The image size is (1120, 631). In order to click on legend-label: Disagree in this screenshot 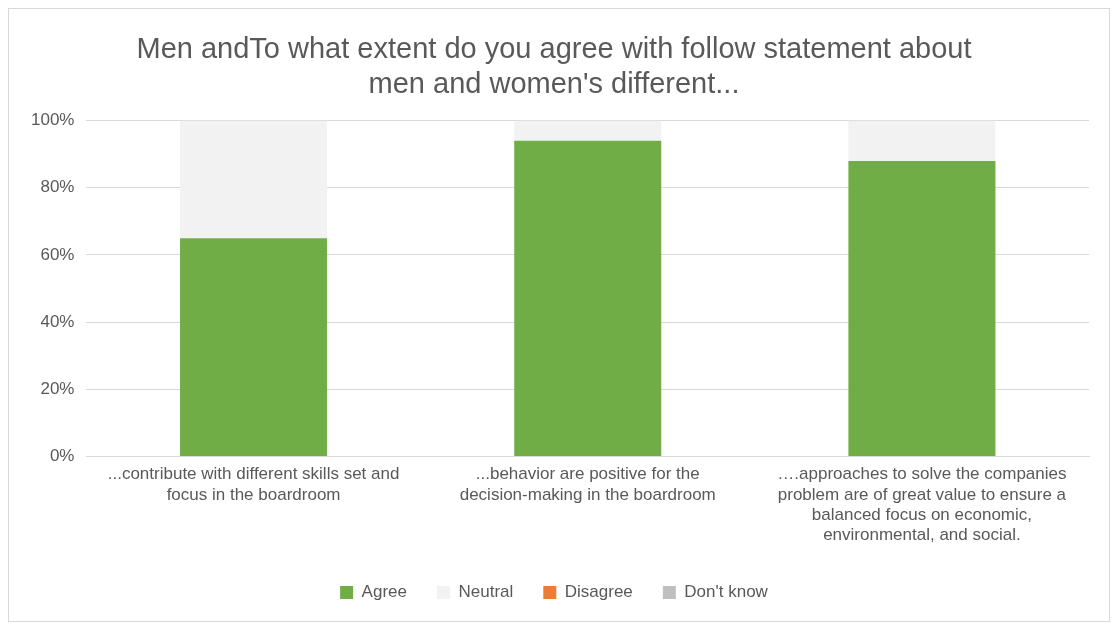, I will do `click(598, 592)`.